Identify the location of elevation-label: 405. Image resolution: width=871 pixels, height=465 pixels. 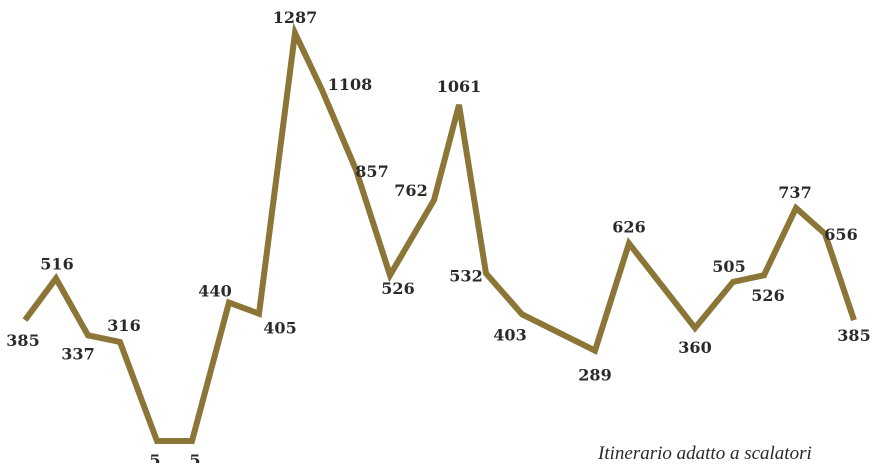
(279, 328).